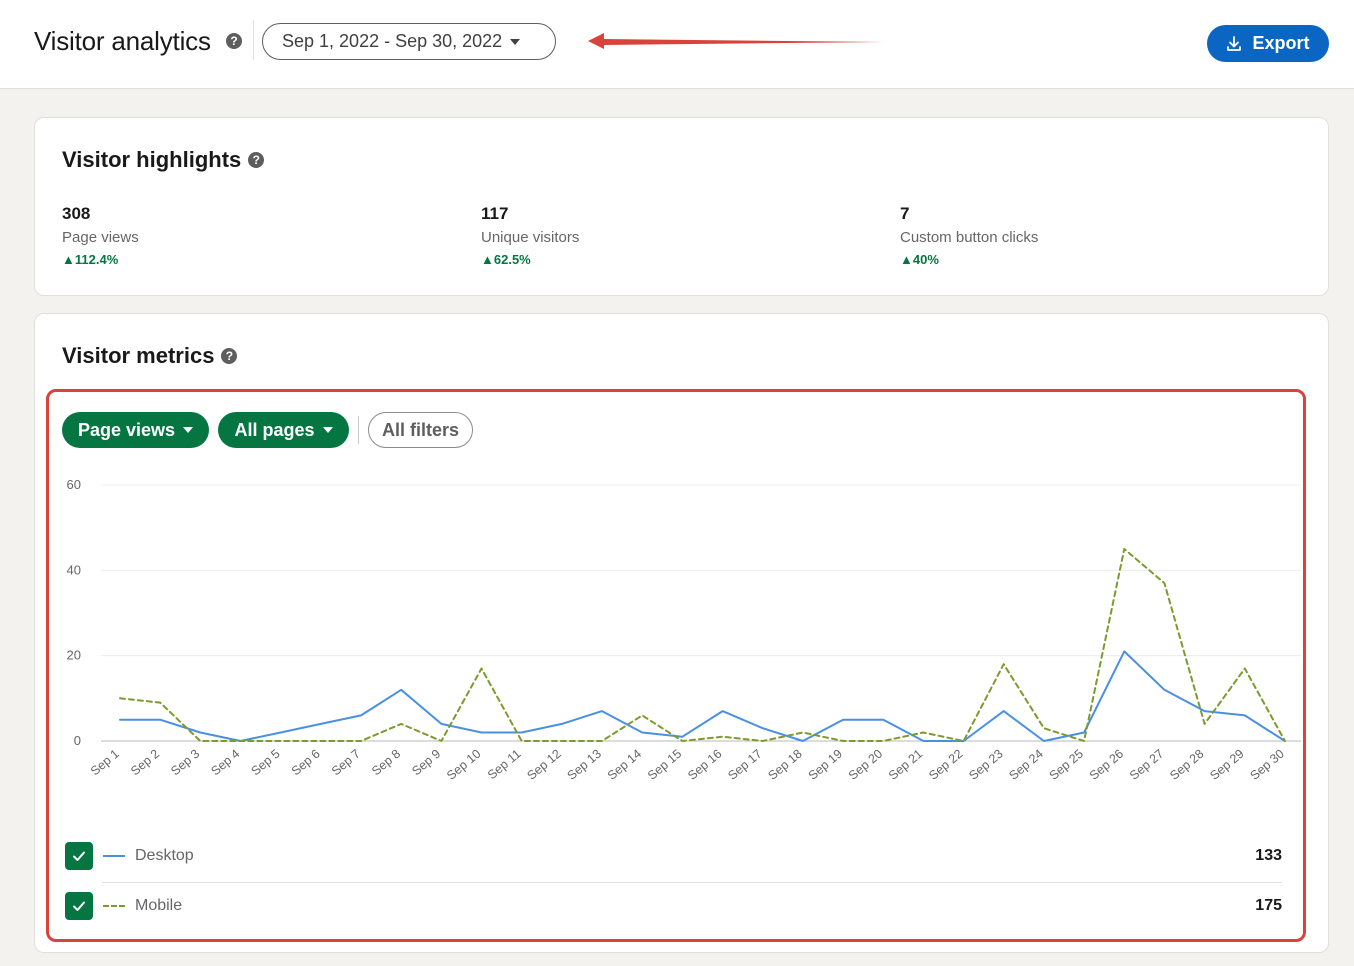 This screenshot has width=1354, height=966. I want to click on pages-dropdown: All pages, so click(283, 430).